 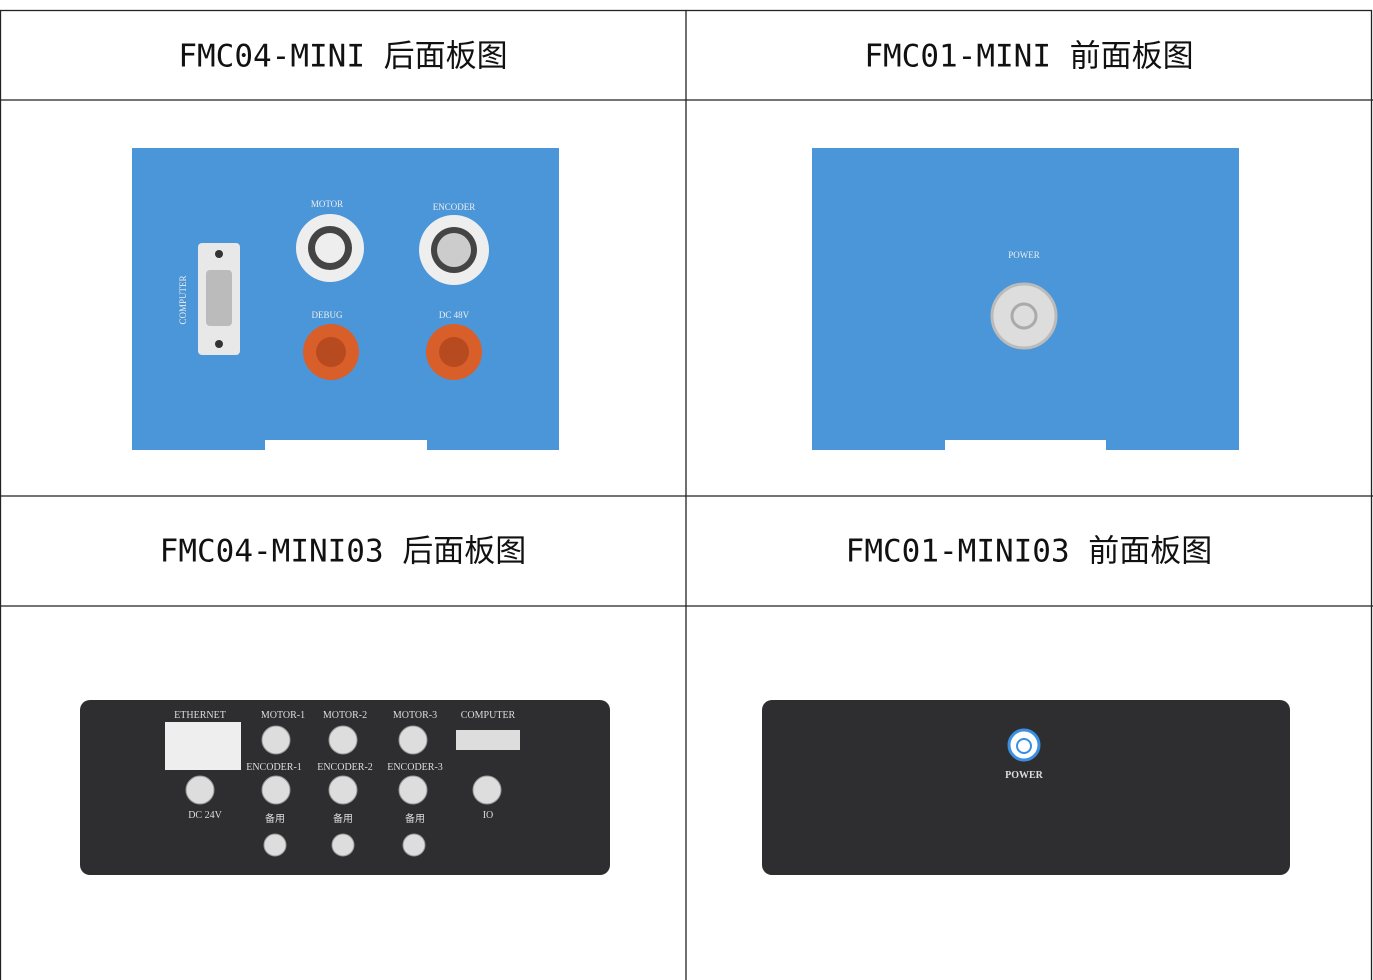 What do you see at coordinates (274, 767) in the screenshot?
I see `label: ENCODER-1` at bounding box center [274, 767].